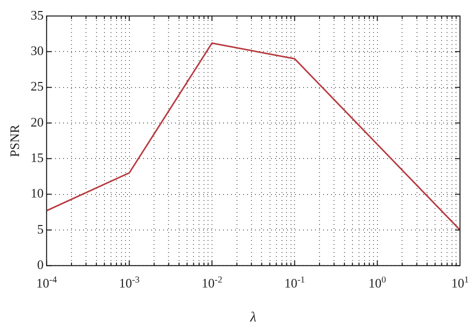 Image resolution: width=474 pixels, height=332 pixels. I want to click on y-tick-label: 35, so click(37, 14).